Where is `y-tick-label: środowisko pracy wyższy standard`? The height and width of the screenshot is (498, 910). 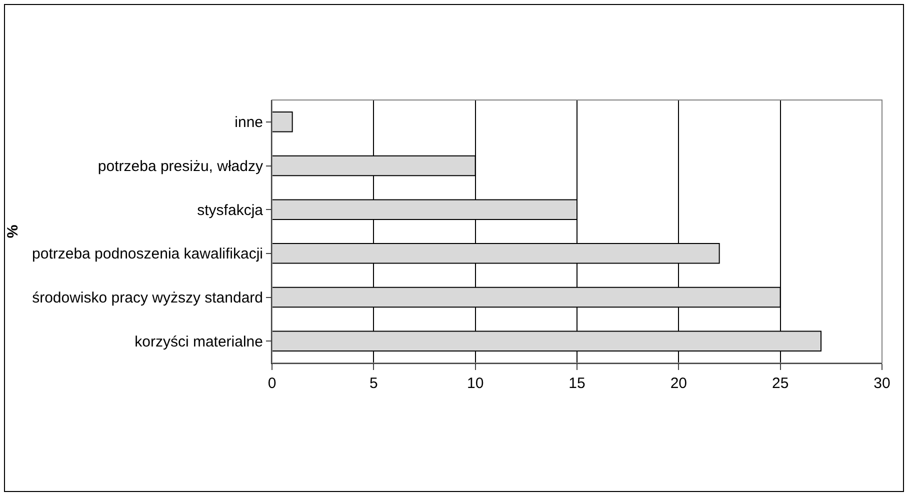 y-tick-label: środowisko pracy wyższy standard is located at coordinates (147, 298).